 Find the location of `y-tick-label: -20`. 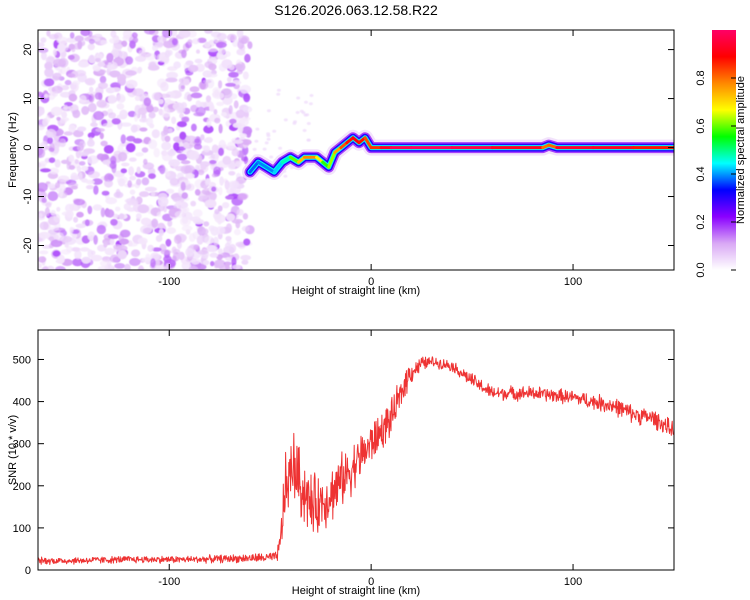

y-tick-label: -20 is located at coordinates (28, 246).